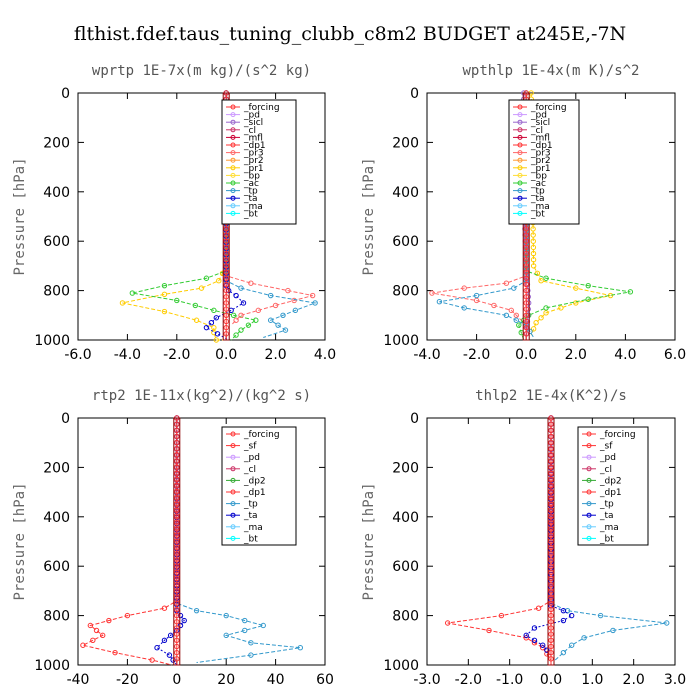  I want to click on panel-title: thlp2 1E-4x(K^2)/s, so click(551, 396).